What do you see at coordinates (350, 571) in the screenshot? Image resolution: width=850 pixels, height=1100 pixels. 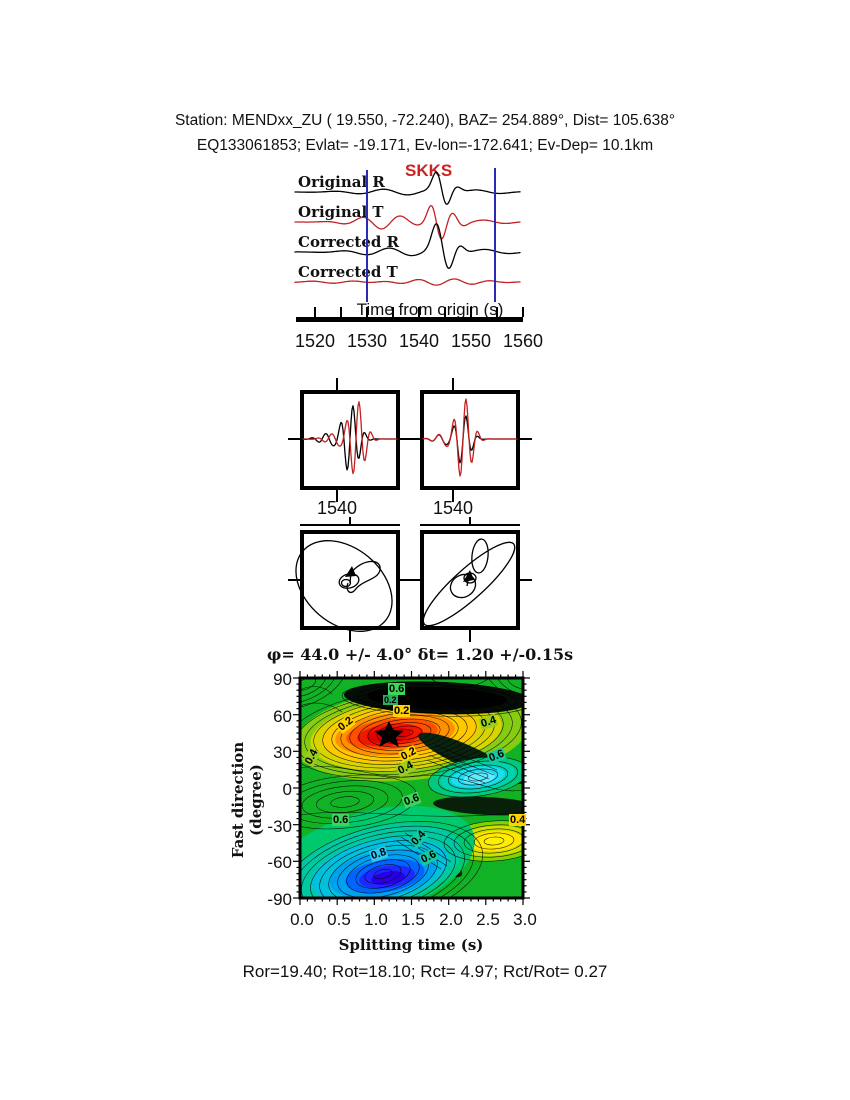 I see `particle-motion-before-arrow` at bounding box center [350, 571].